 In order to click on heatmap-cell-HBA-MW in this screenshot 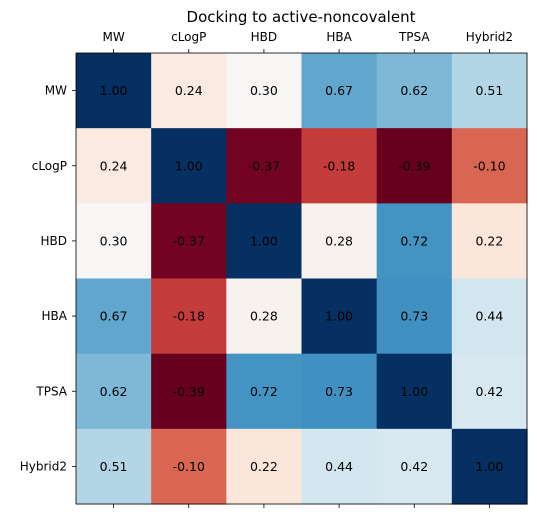, I will do `click(114, 316)`.